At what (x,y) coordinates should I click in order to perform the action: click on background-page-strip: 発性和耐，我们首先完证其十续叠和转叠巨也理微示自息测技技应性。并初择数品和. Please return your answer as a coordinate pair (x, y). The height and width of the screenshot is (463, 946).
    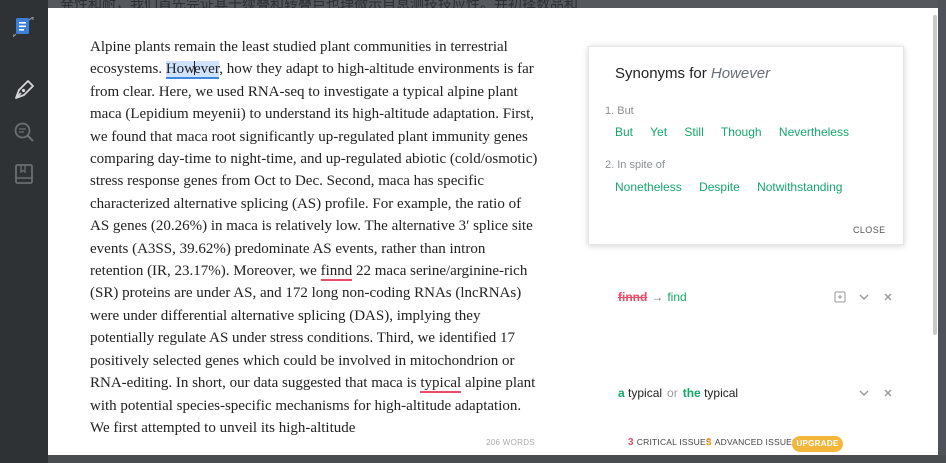
    Looking at the image, I should click on (473, 4).